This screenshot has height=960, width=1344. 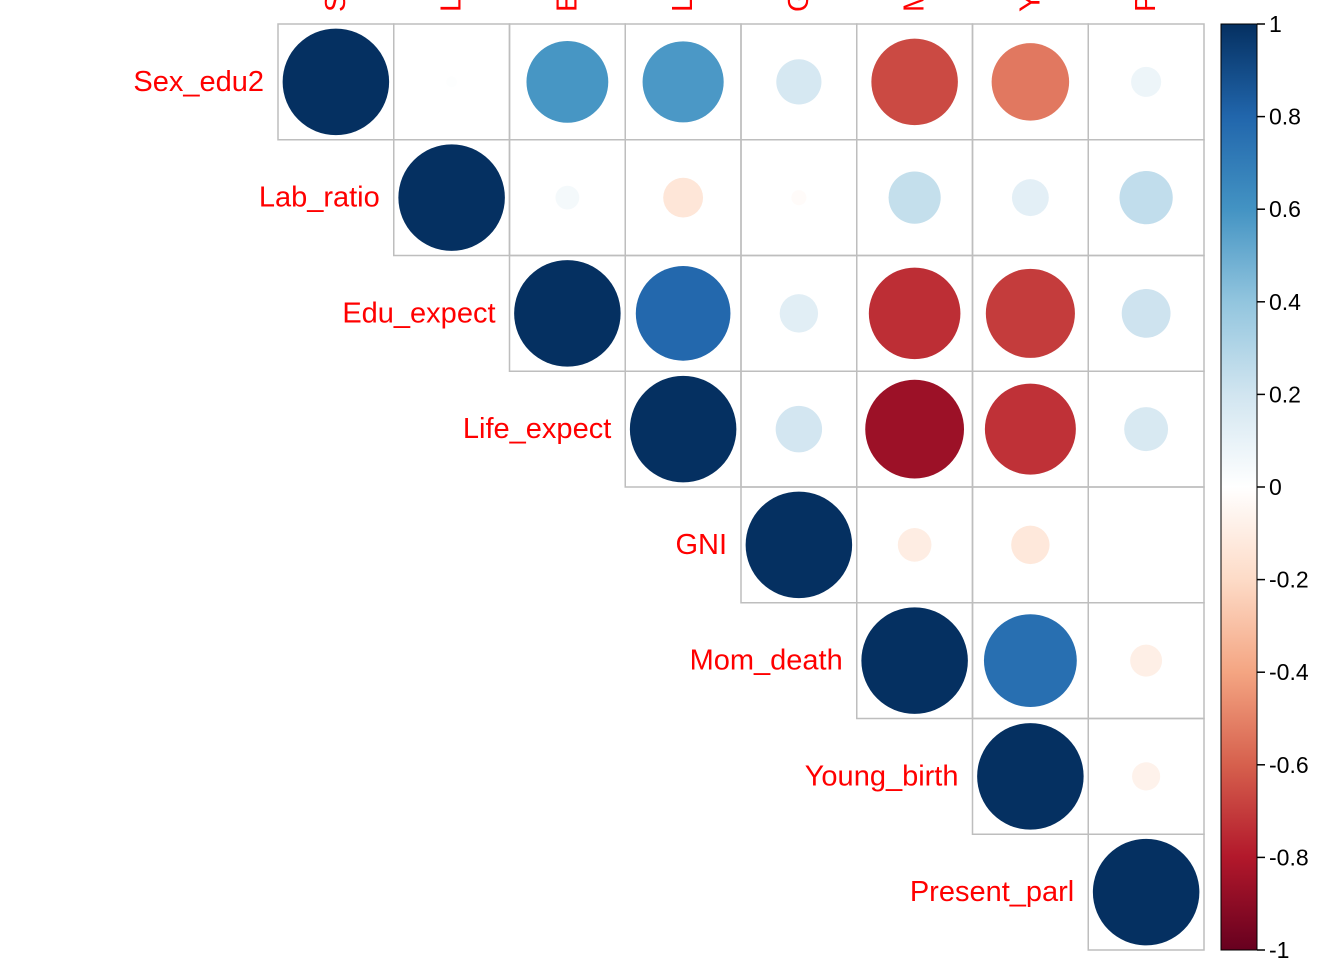 What do you see at coordinates (914, 82) in the screenshot?
I see `corr-circle-Sex_edu2-Mom_death` at bounding box center [914, 82].